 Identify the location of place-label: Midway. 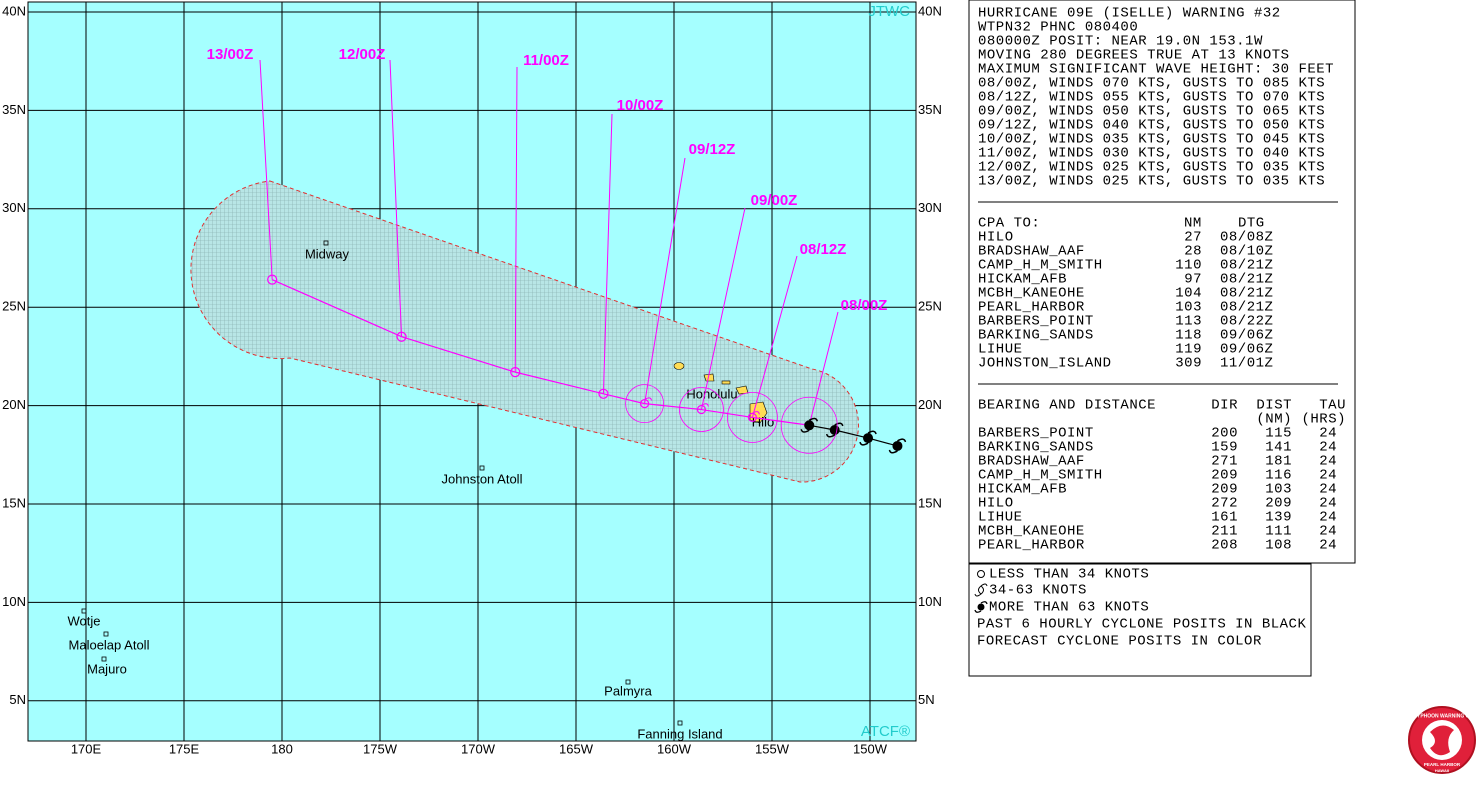
(327, 253).